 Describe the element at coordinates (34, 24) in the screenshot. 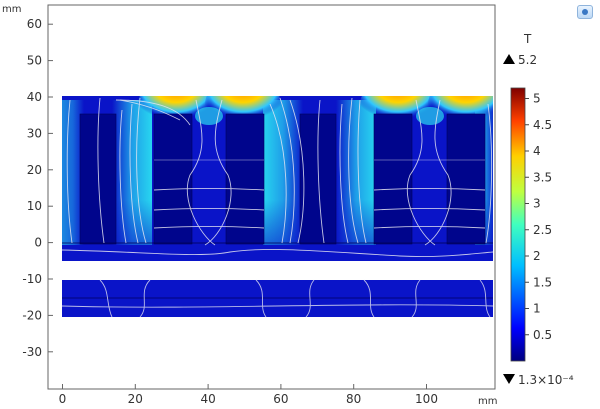

I see `y-tick-label: 60` at that location.